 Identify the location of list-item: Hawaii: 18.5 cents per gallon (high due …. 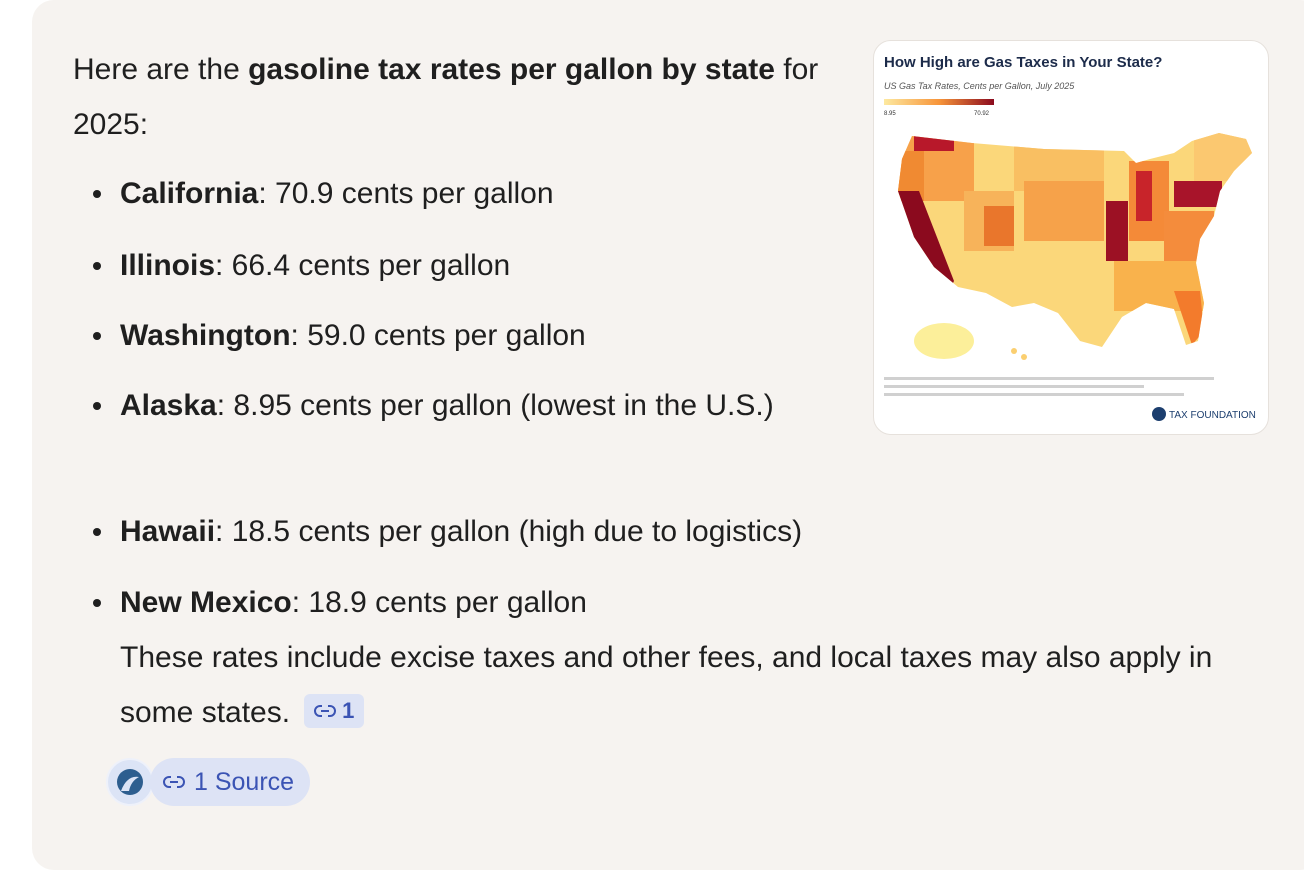
(670, 531).